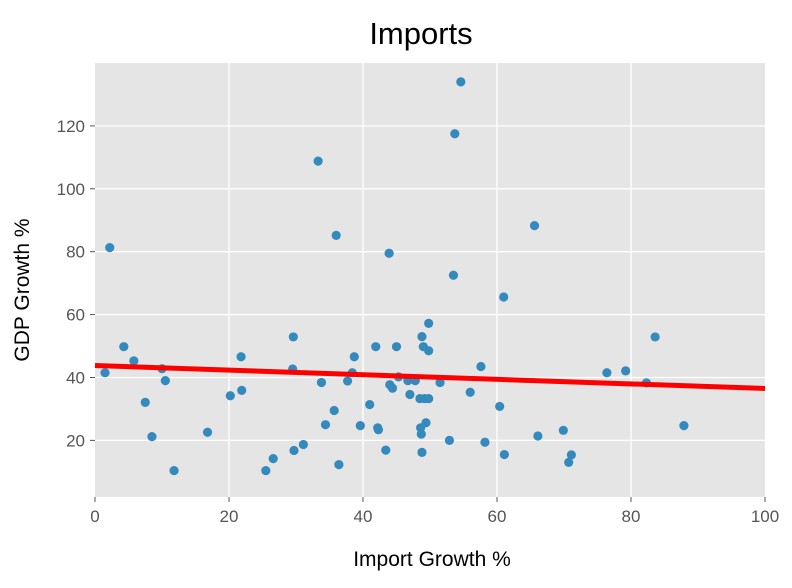  What do you see at coordinates (75, 252) in the screenshot?
I see `y-tick-label: 80` at bounding box center [75, 252].